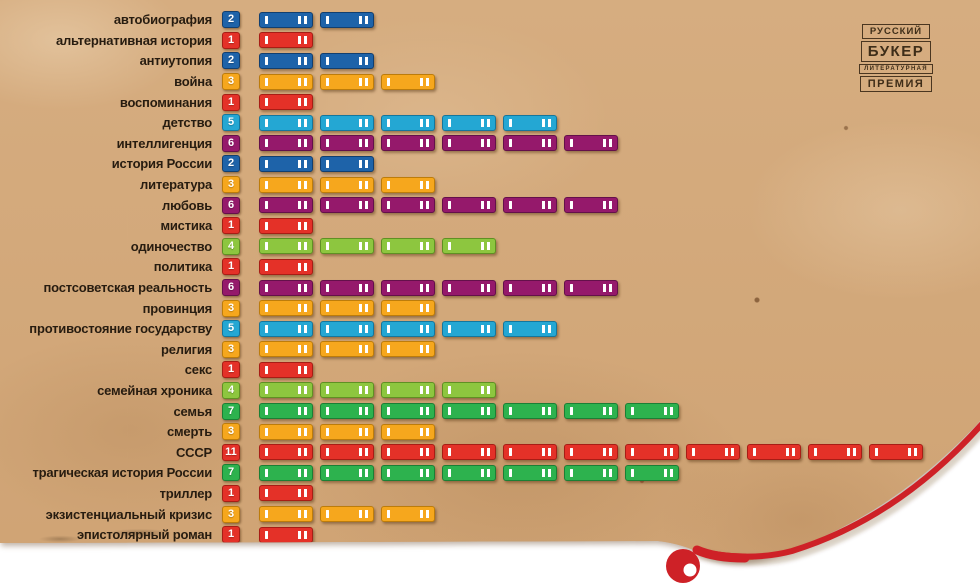  What do you see at coordinates (896, 58) in the screenshot?
I see `russian-booker-logo: РУССКИЙ БУКЕР ЛИТЕРАТУРНАЯ ПРЕМИЯ` at bounding box center [896, 58].